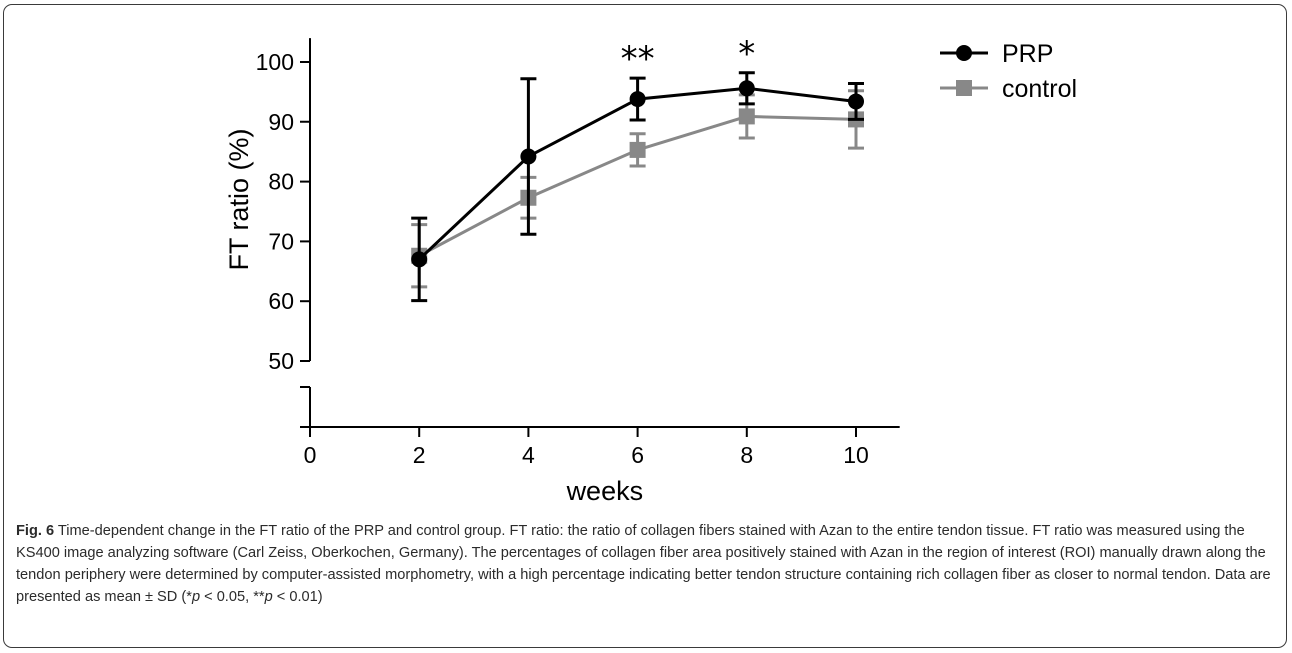 The image size is (1292, 653). I want to click on y-tick-label: 70, so click(281, 241).